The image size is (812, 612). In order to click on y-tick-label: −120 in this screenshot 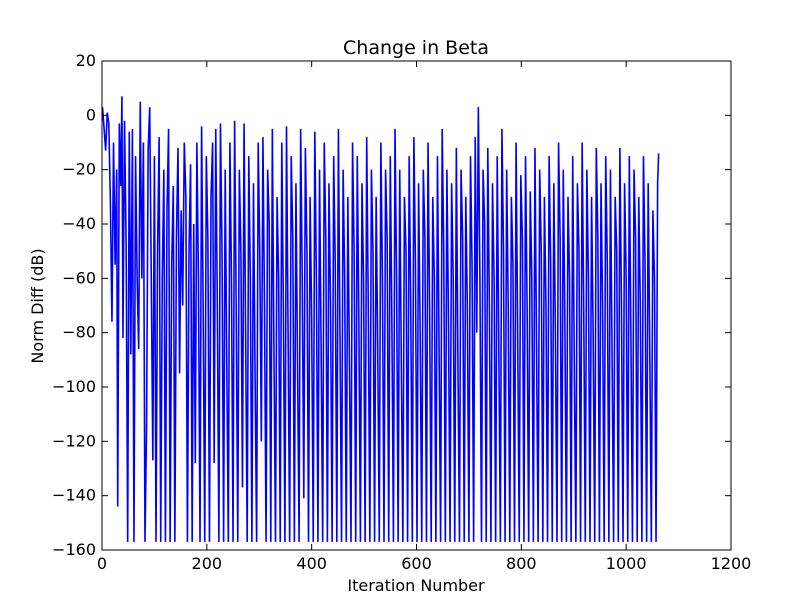, I will do `click(74, 440)`.